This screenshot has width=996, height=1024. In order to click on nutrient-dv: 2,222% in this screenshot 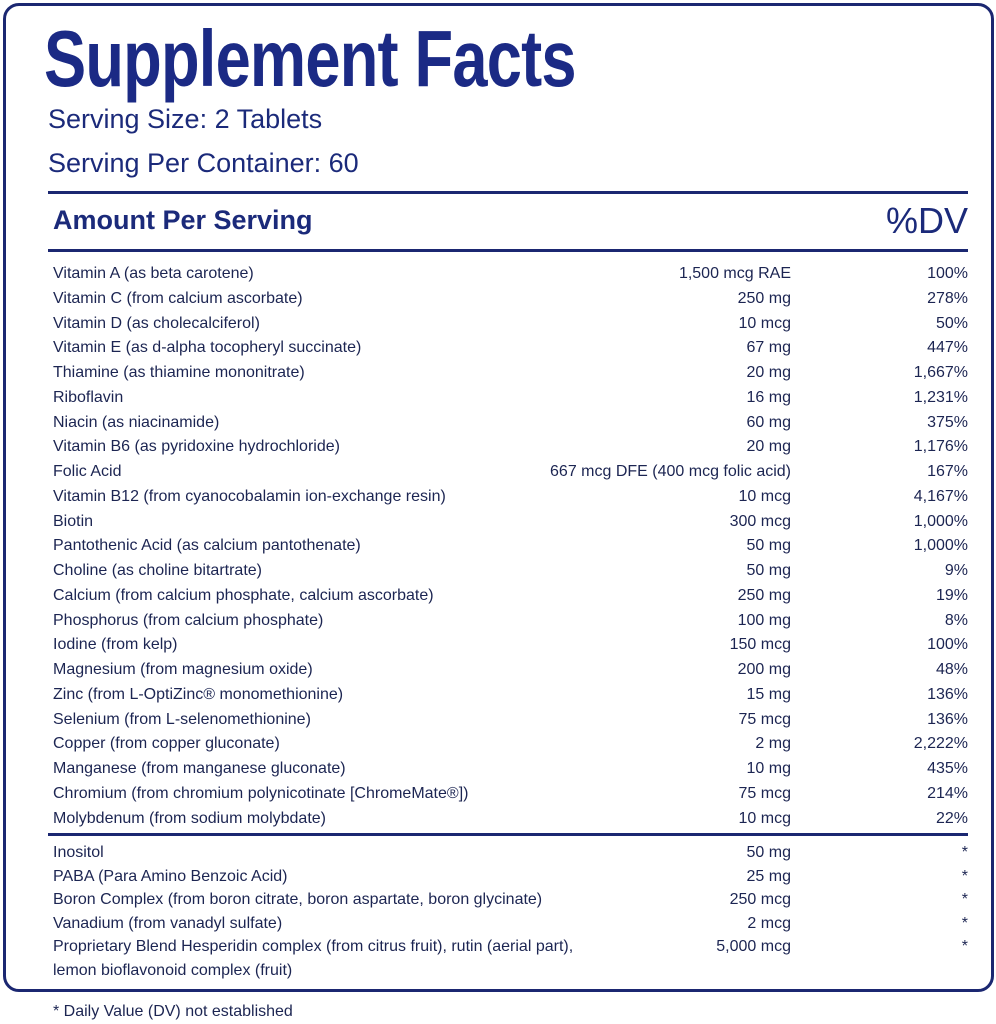, I will do `click(940, 744)`.